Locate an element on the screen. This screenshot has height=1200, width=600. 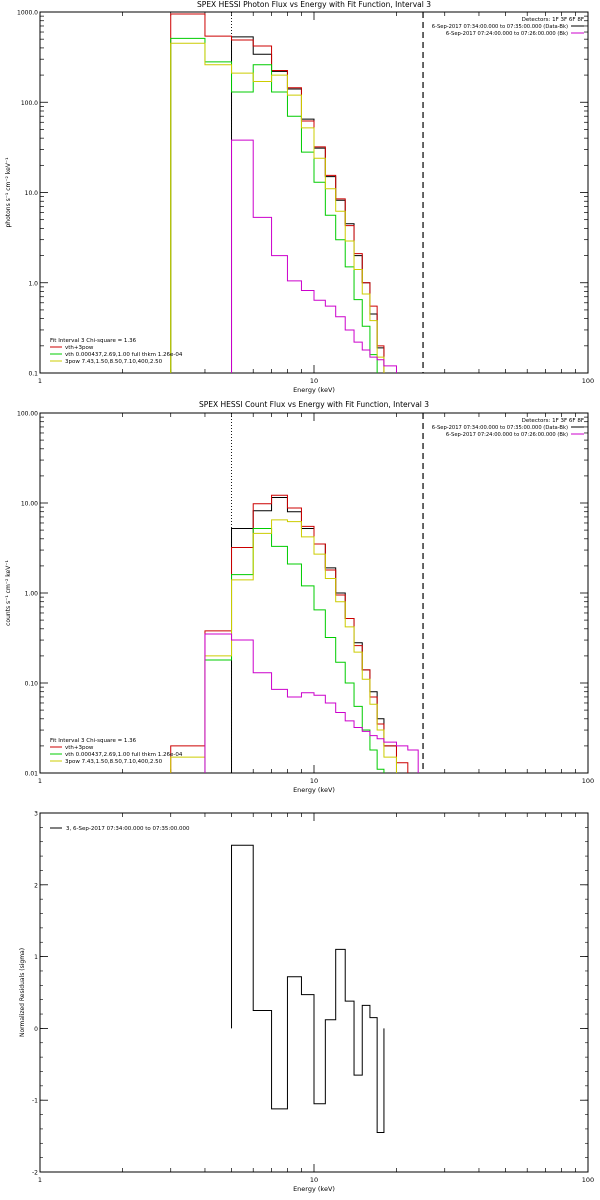
y-axis-label: photons s⁻¹ cm⁻² keV⁻¹ is located at coordinates (8, 192).